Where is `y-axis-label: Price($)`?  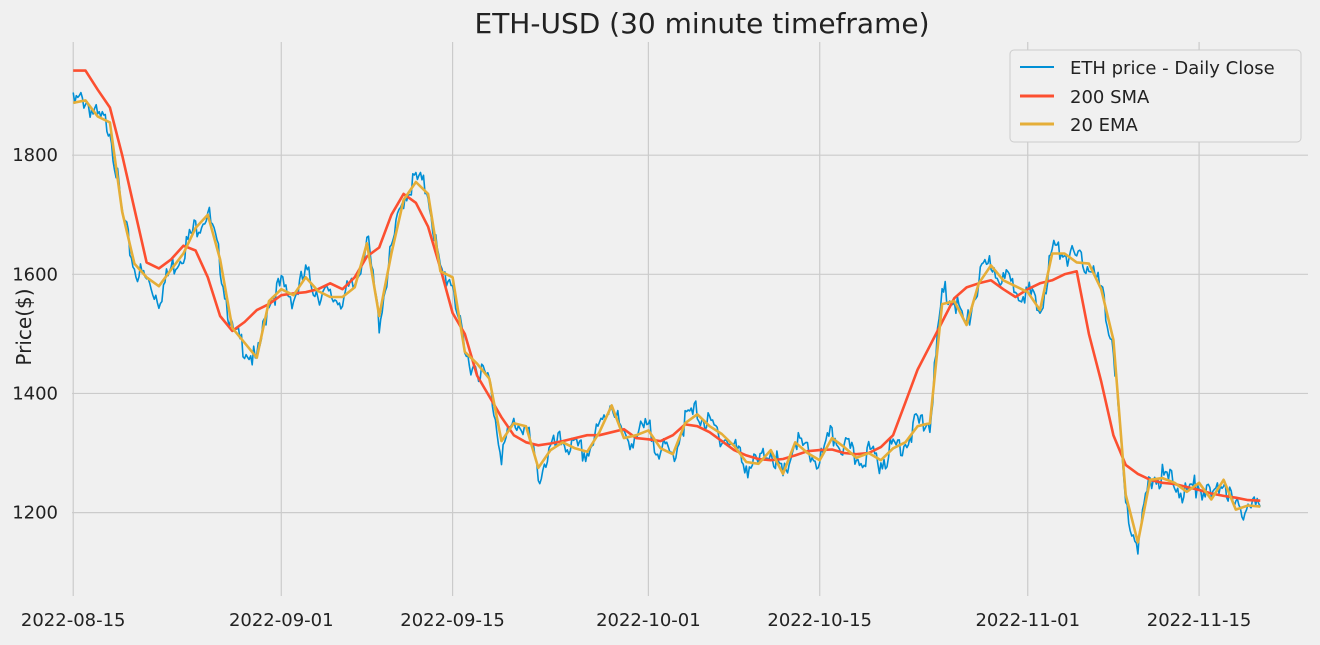
y-axis-label: Price($) is located at coordinates (24, 326).